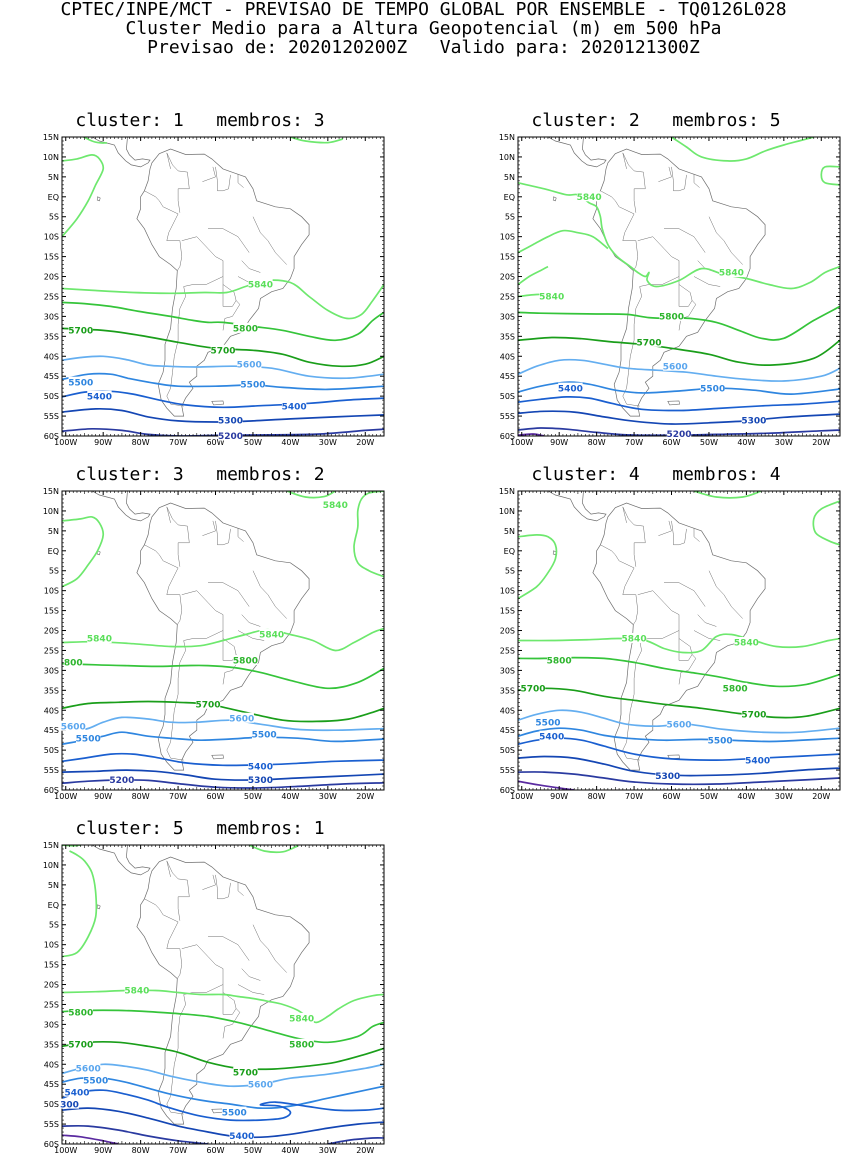  I want to click on panel-title: cluster: 4 membros: 4, so click(656, 474).